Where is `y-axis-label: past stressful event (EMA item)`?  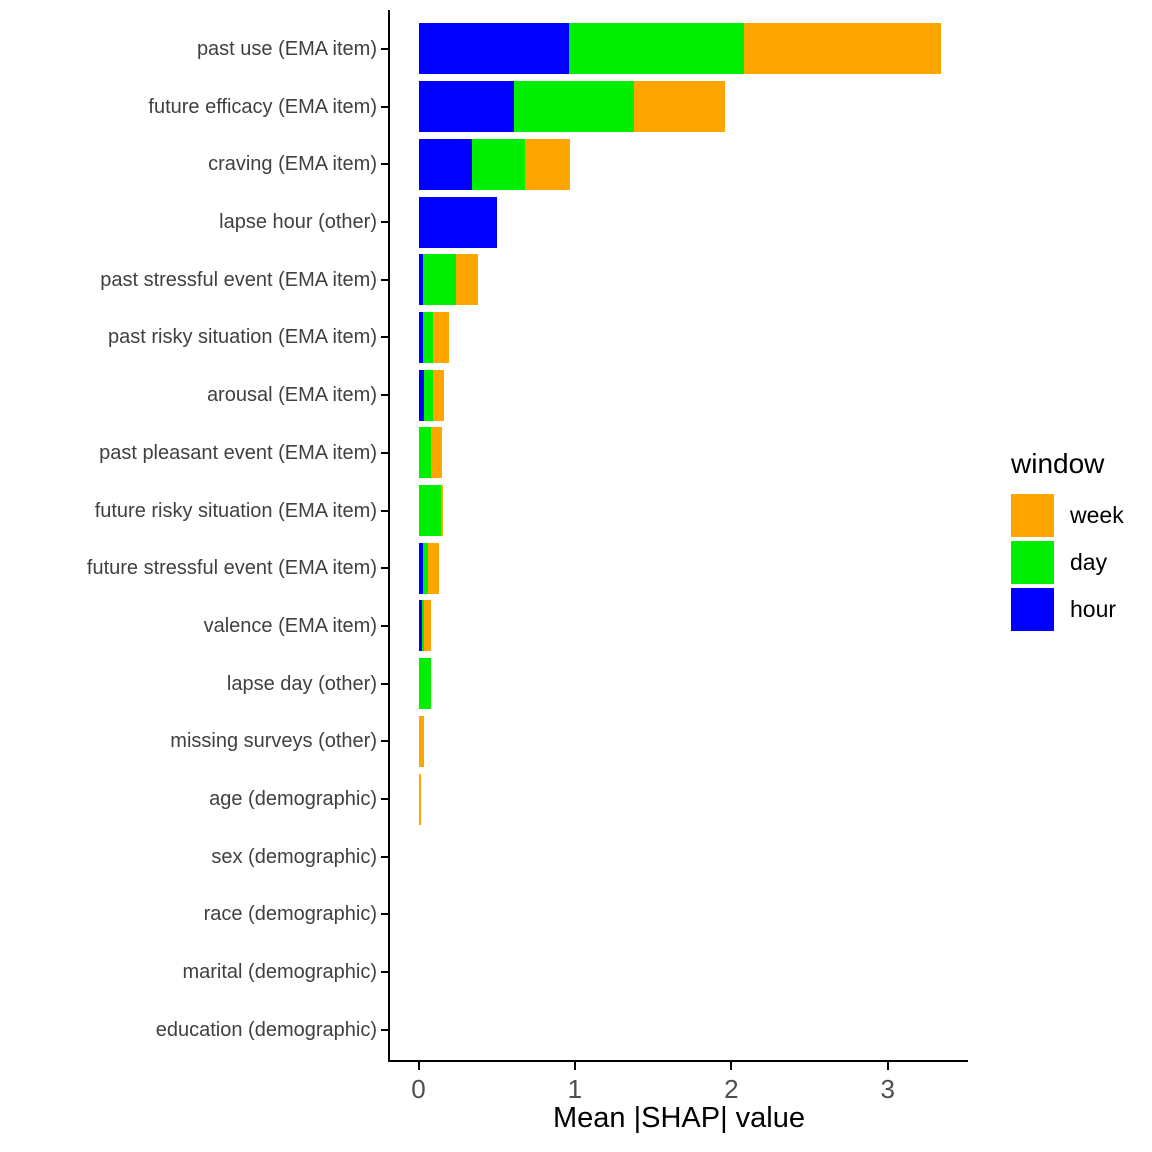 y-axis-label: past stressful event (EMA item) is located at coordinates (238, 279).